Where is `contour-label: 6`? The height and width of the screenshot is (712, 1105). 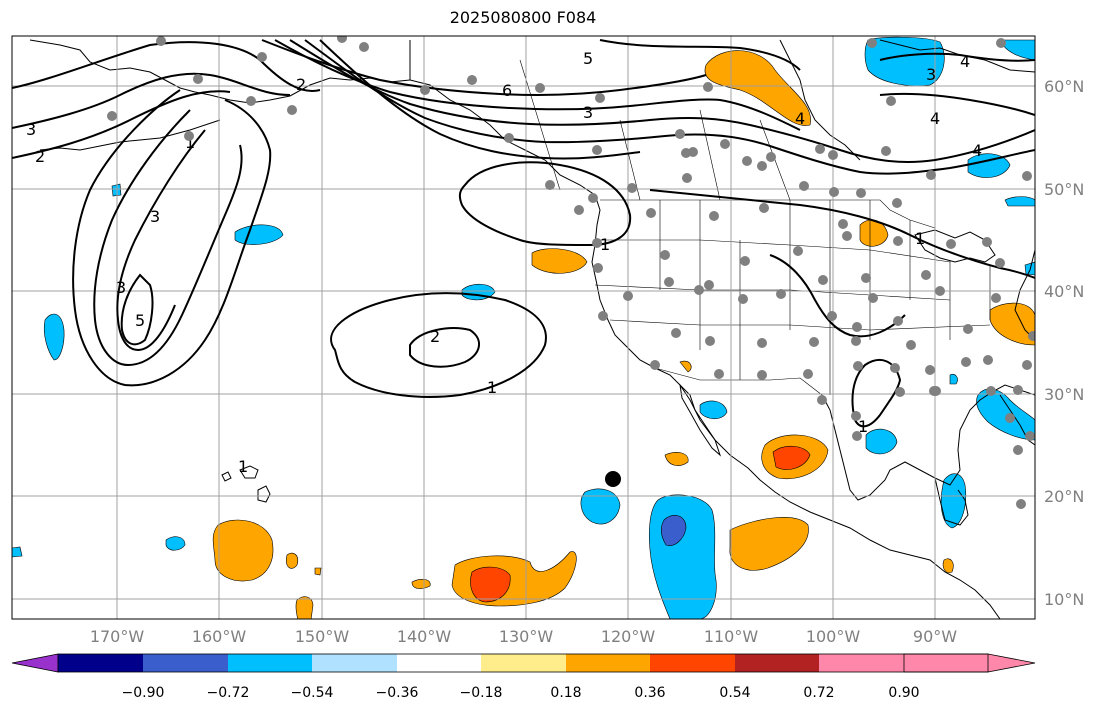 contour-label: 6 is located at coordinates (507, 90).